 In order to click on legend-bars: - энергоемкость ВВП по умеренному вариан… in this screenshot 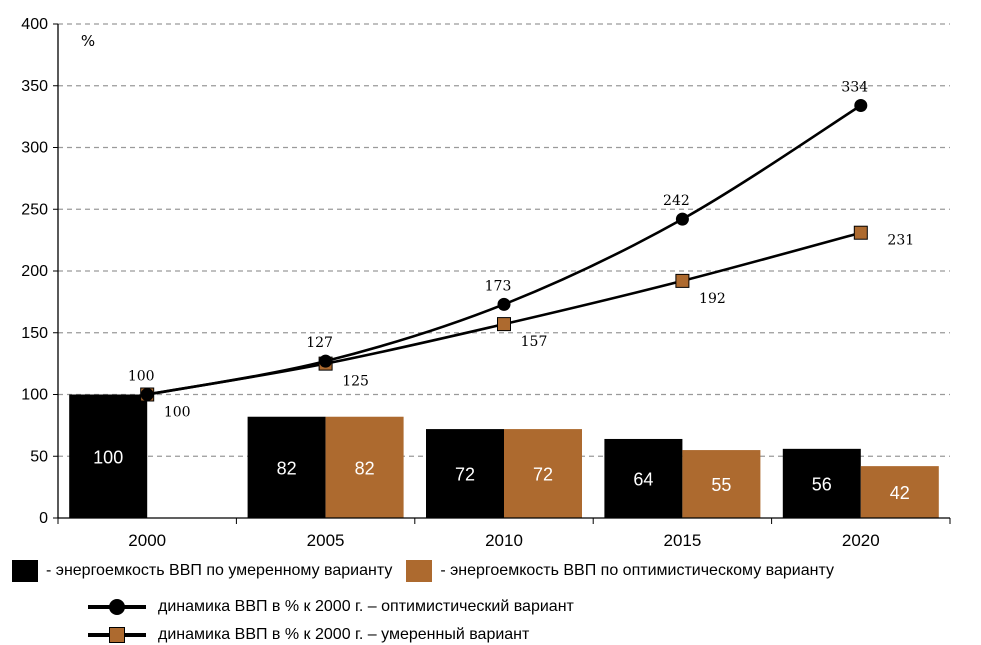, I will do `click(423, 571)`.